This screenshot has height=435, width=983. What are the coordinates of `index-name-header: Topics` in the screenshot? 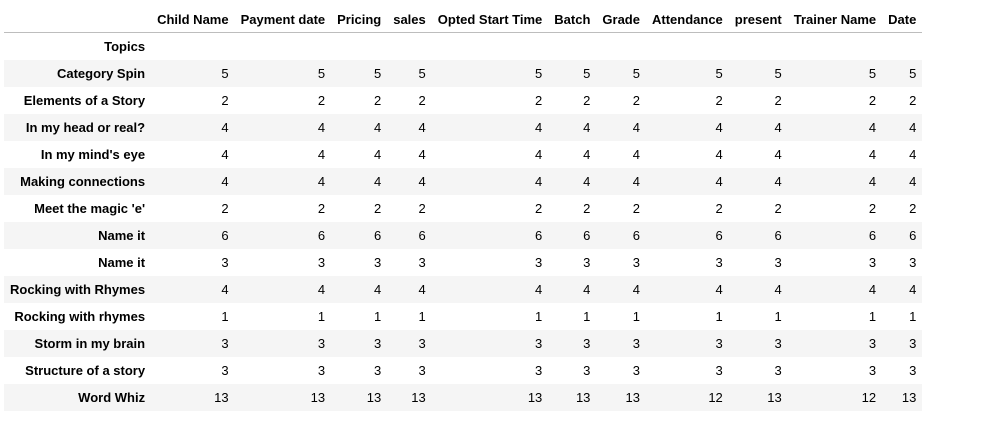 It's located at (125, 46).